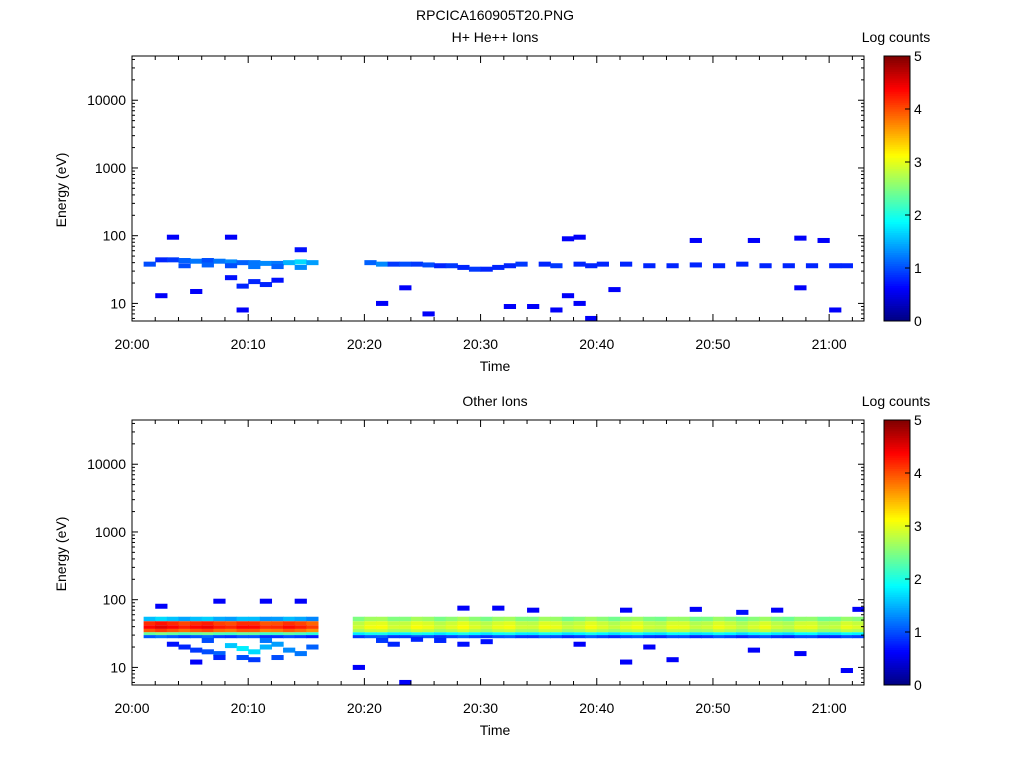 Image resolution: width=1024 pixels, height=768 pixels. I want to click on colorbar: 0 1 2 3 4 5, so click(902, 188).